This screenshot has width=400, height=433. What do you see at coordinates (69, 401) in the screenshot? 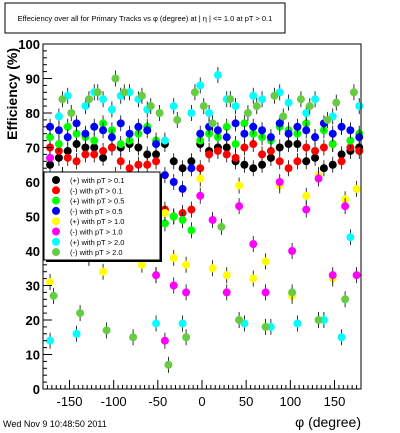
I see `x-tick-label: -150` at bounding box center [69, 401].